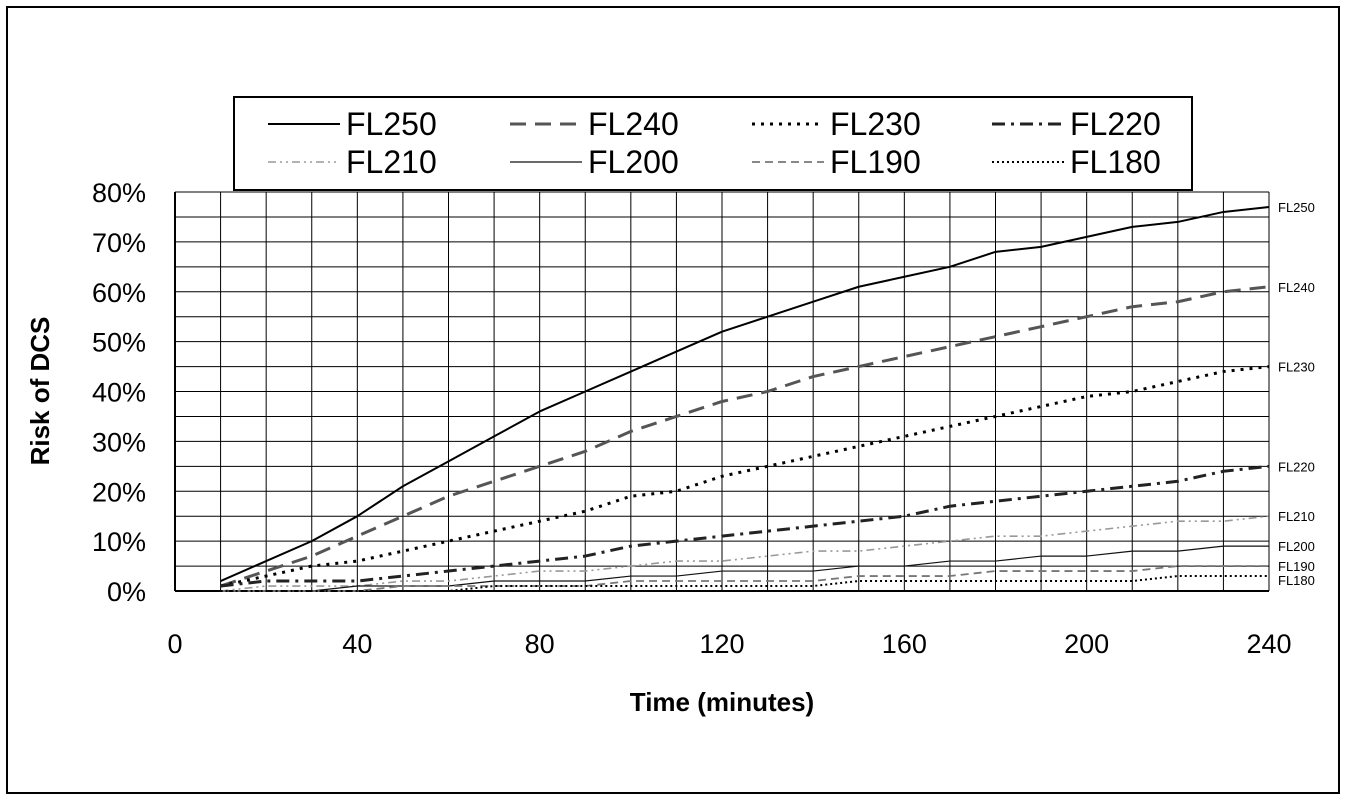  Describe the element at coordinates (1296, 287) in the screenshot. I see `series-end-label: FL240` at that location.